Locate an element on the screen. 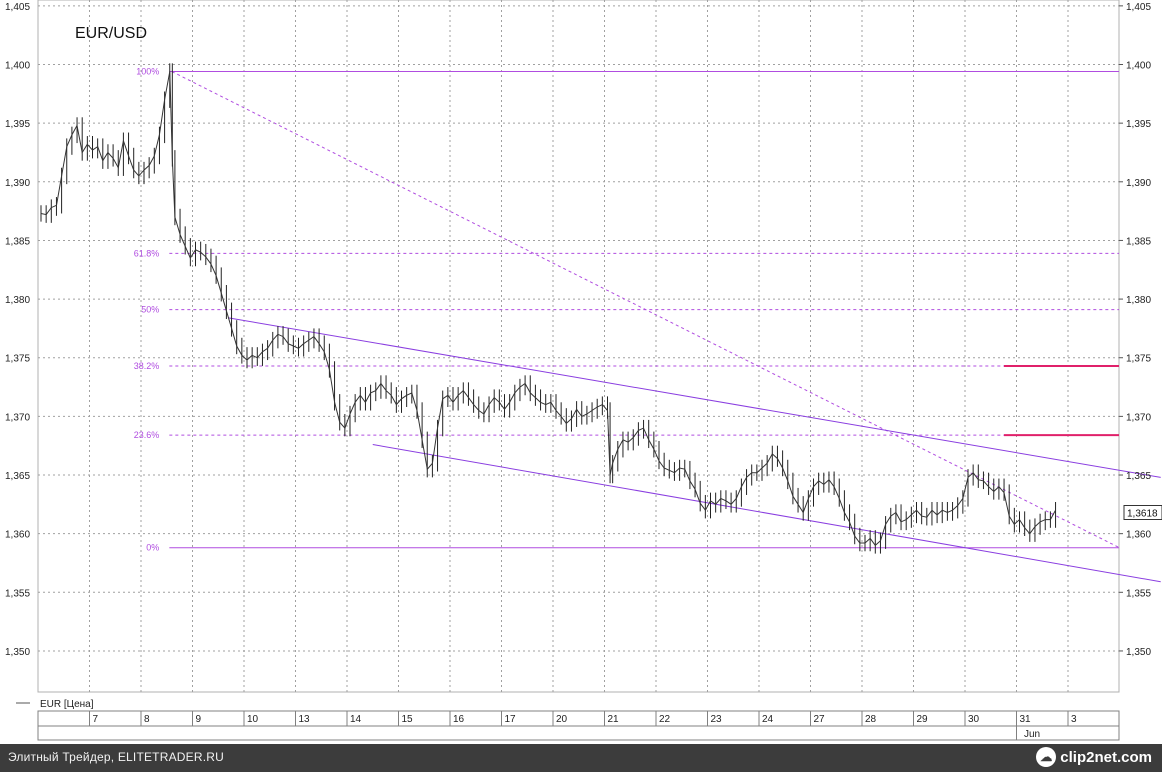 Image resolution: width=1162 pixels, height=772 pixels. y-tick-label-left: 1,395 is located at coordinates (17, 124).